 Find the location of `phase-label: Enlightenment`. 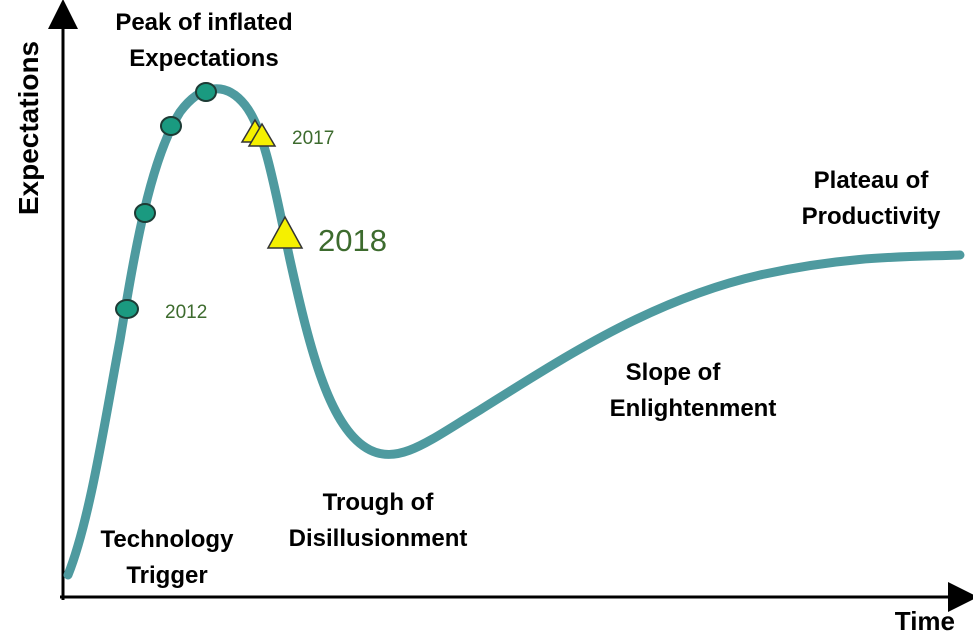

phase-label: Enlightenment is located at coordinates (693, 408).